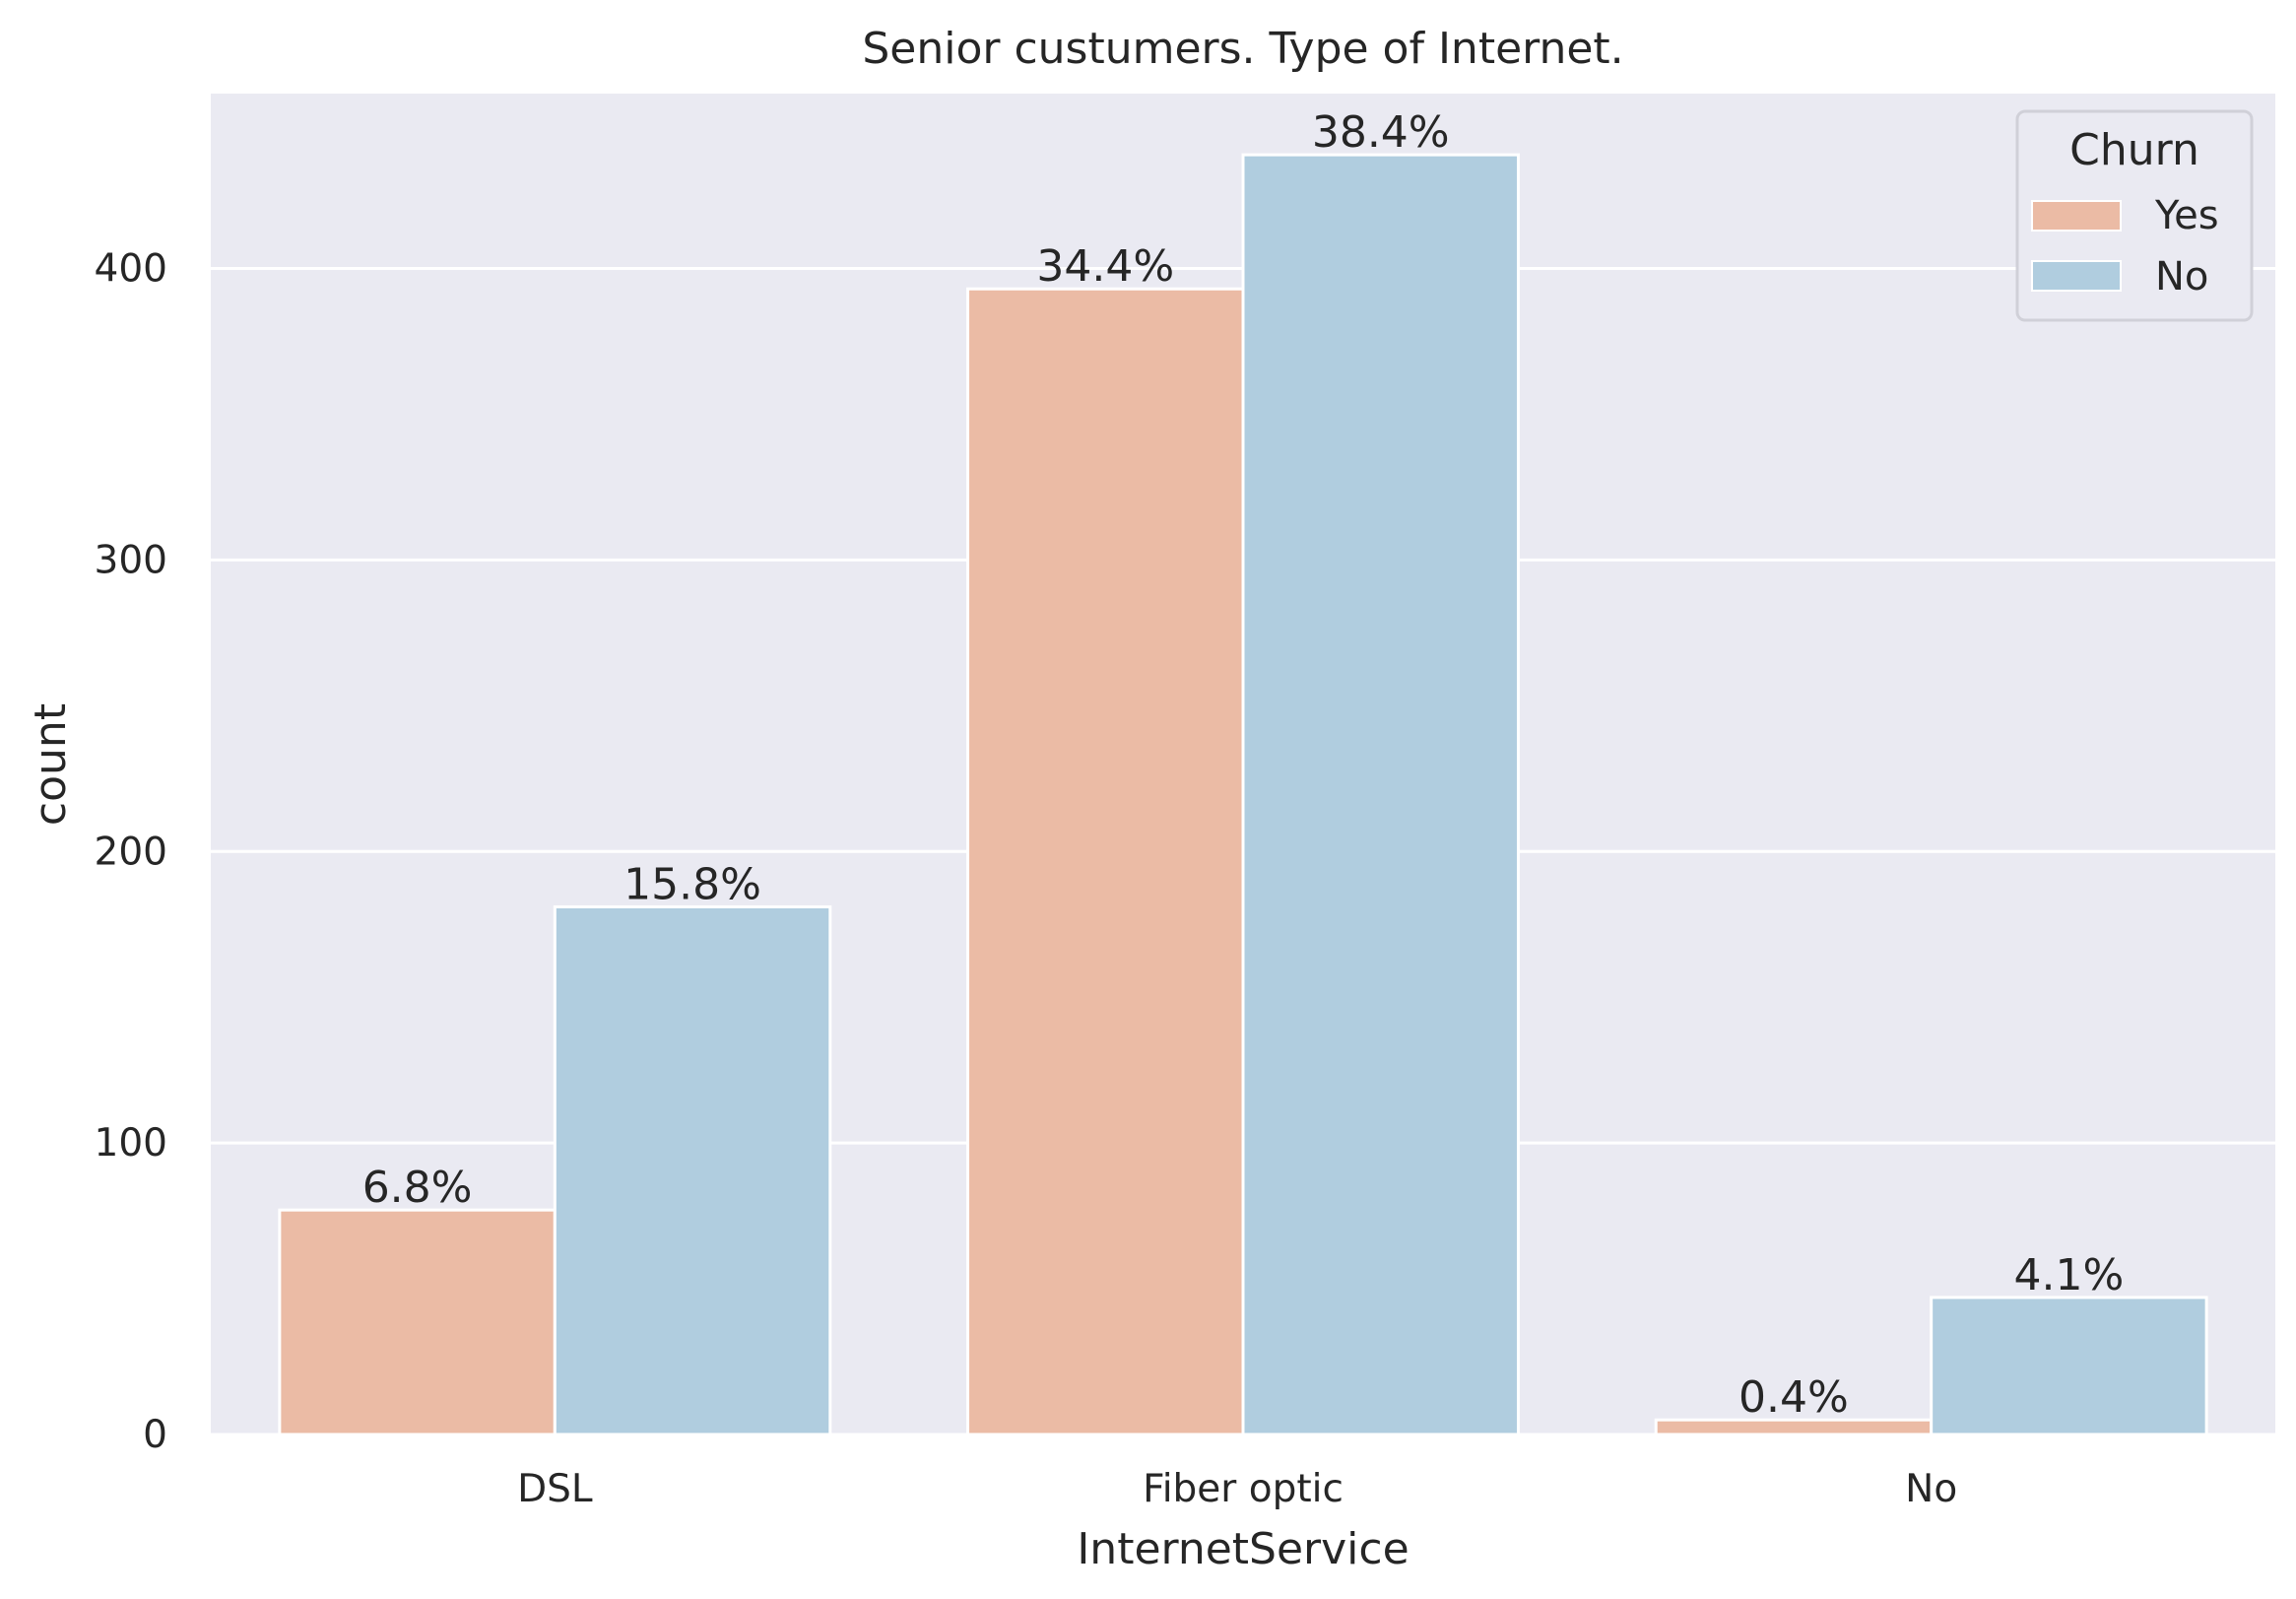 The width and height of the screenshot is (2296, 1599). I want to click on x-tick-label: DSL, so click(555, 1489).